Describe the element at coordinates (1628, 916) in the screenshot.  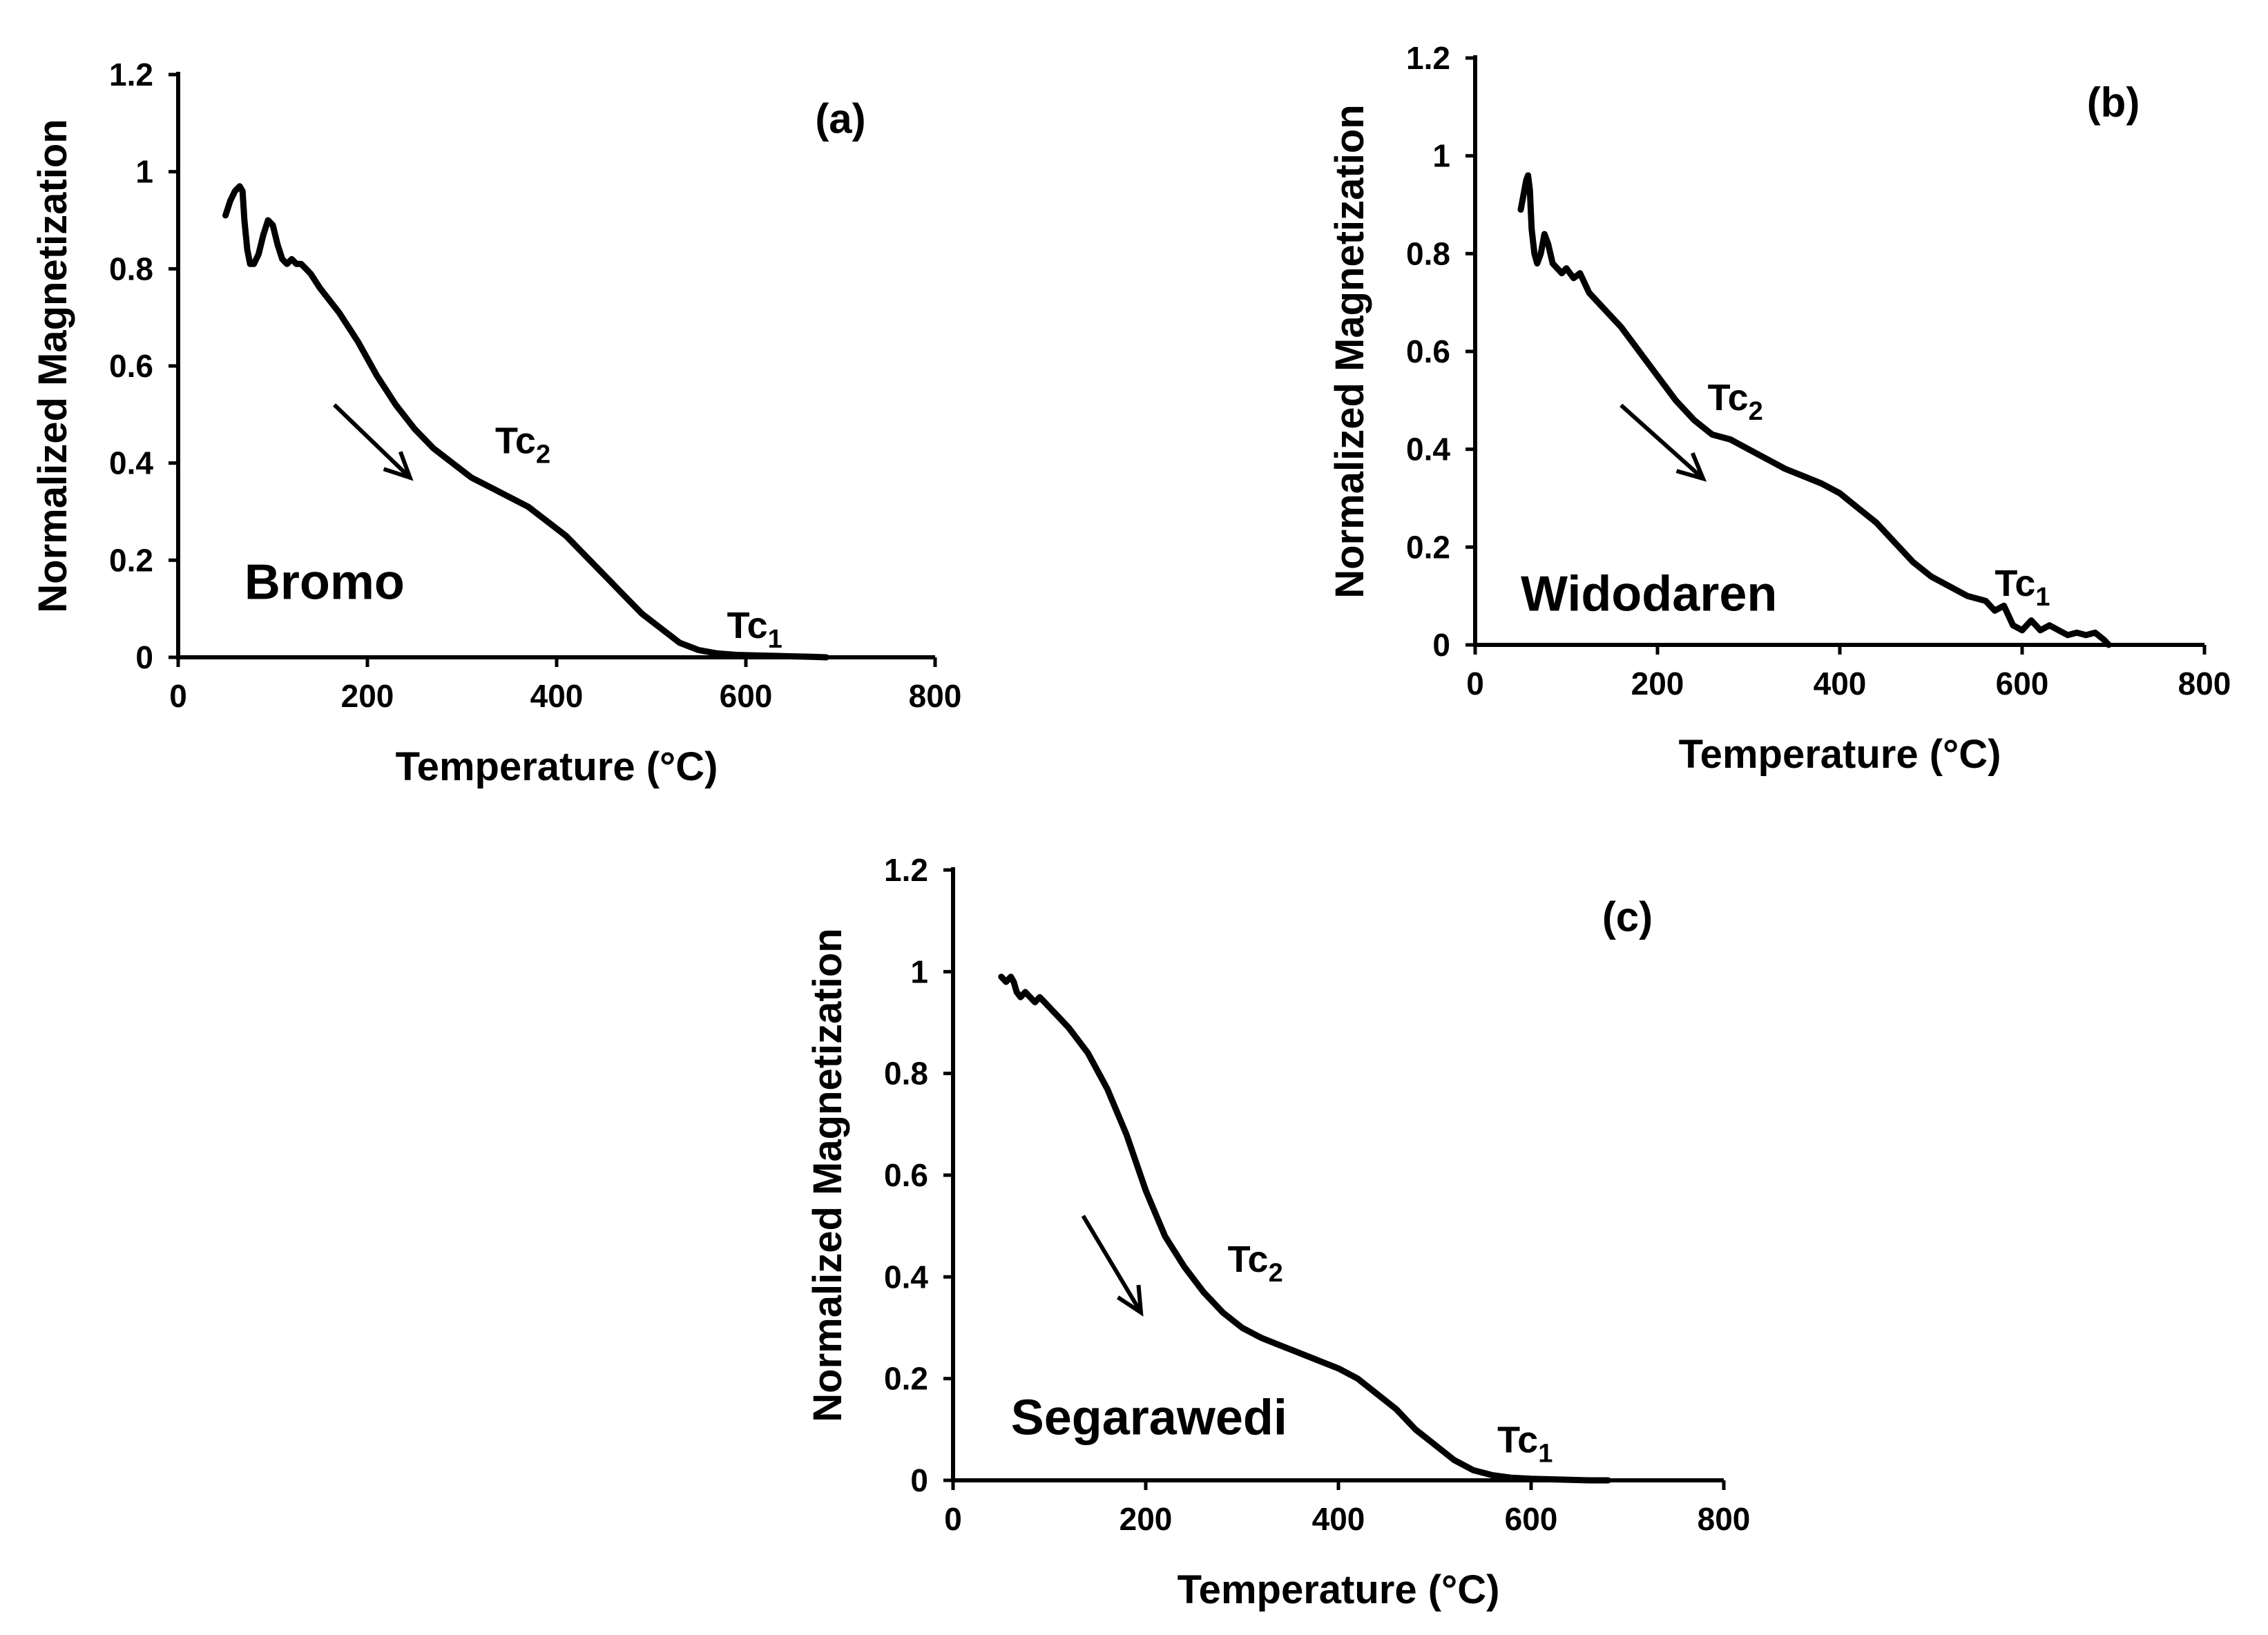
I see `panel-label: (c)` at that location.